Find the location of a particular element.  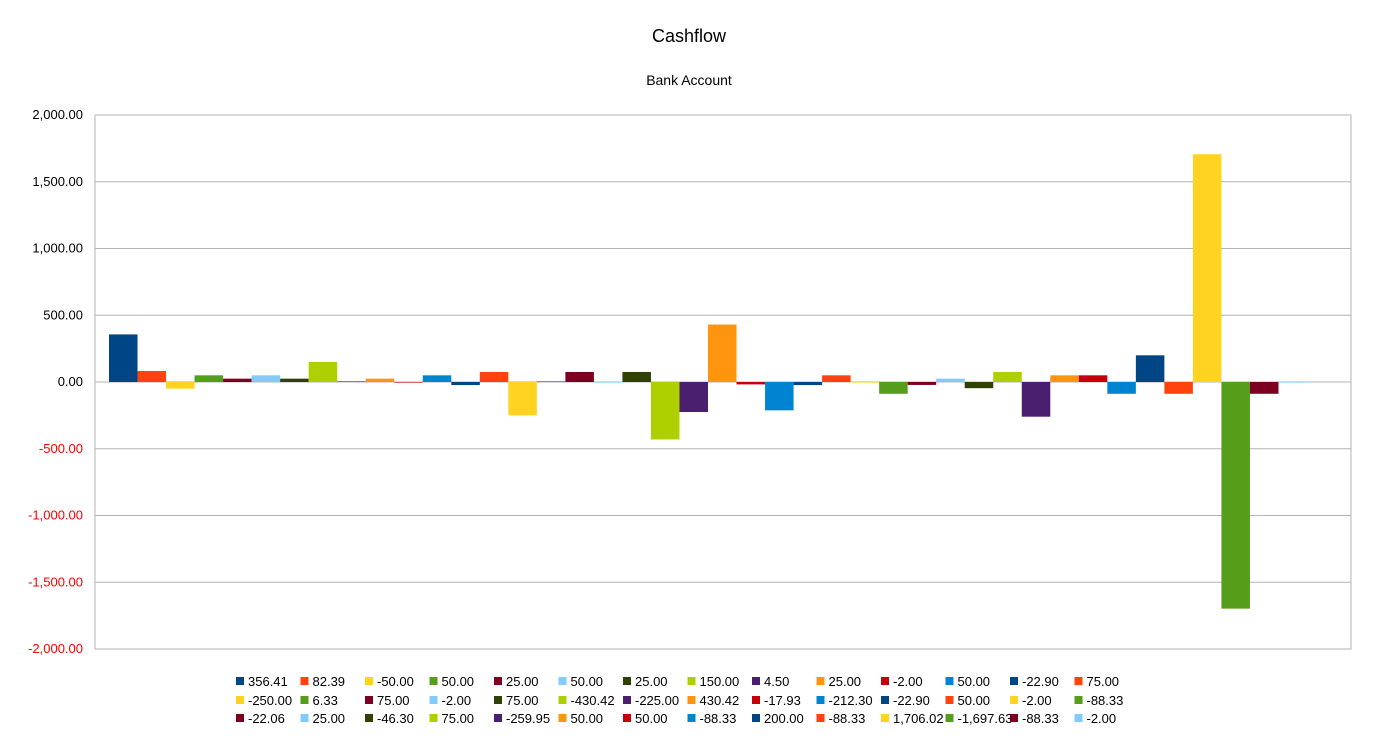

legend-label: -1,697.63 is located at coordinates (985, 718).